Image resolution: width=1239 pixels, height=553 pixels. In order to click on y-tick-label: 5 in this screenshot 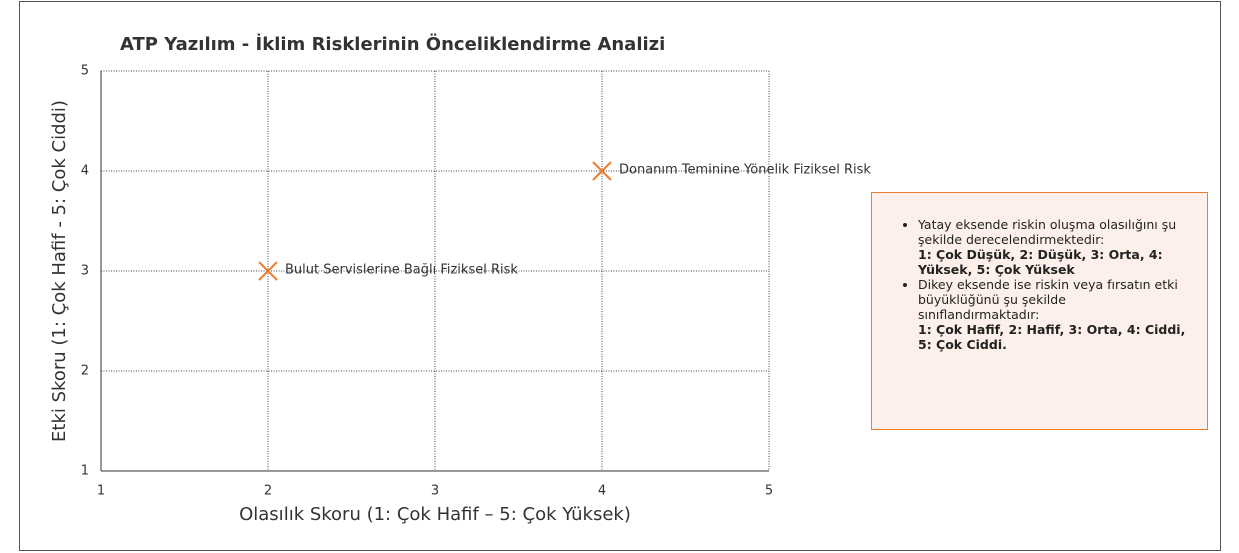, I will do `click(85, 71)`.